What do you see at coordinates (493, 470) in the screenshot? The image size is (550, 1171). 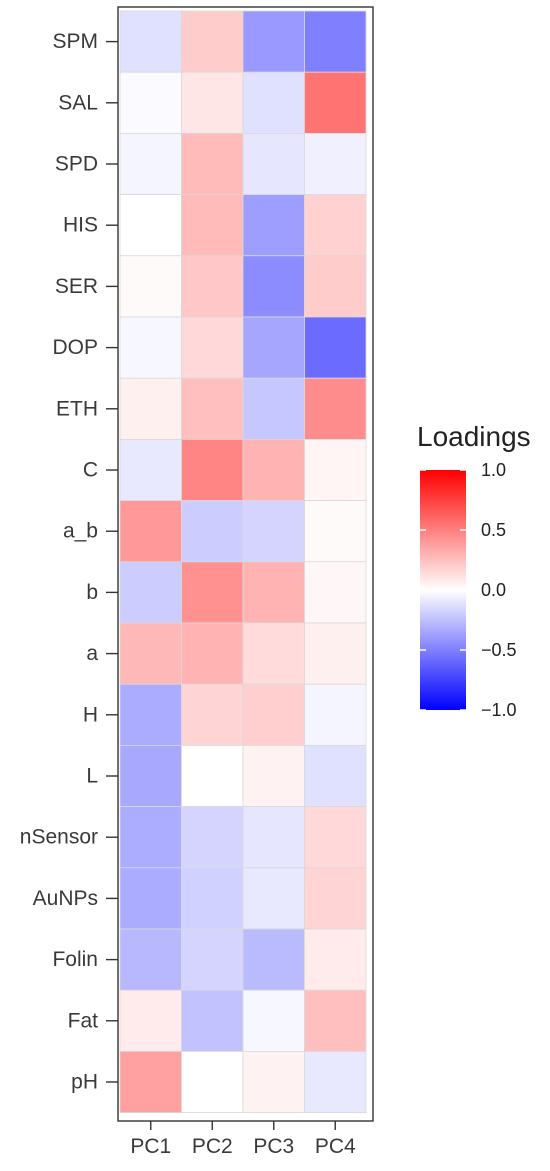 I see `colorbar-tick-label: 1.0` at bounding box center [493, 470].